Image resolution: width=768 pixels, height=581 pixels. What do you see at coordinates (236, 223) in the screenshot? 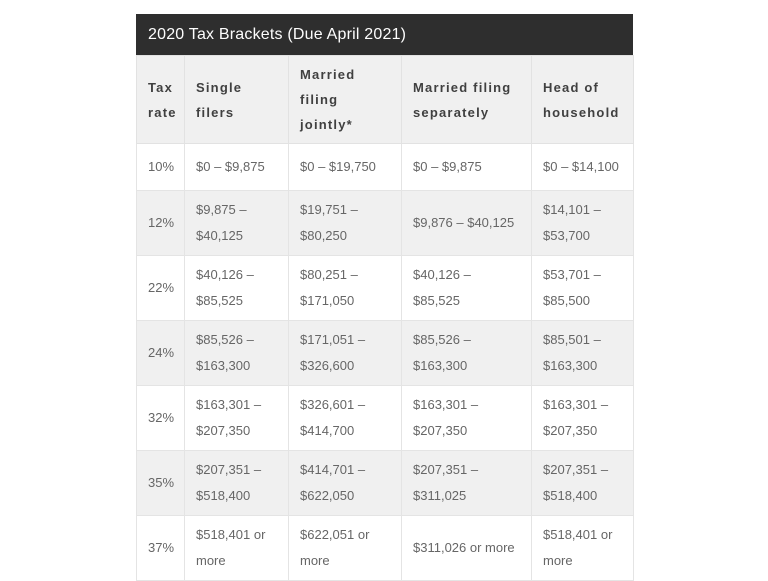
I see `bracket-cell: $9,875 – $40,125` at bounding box center [236, 223].